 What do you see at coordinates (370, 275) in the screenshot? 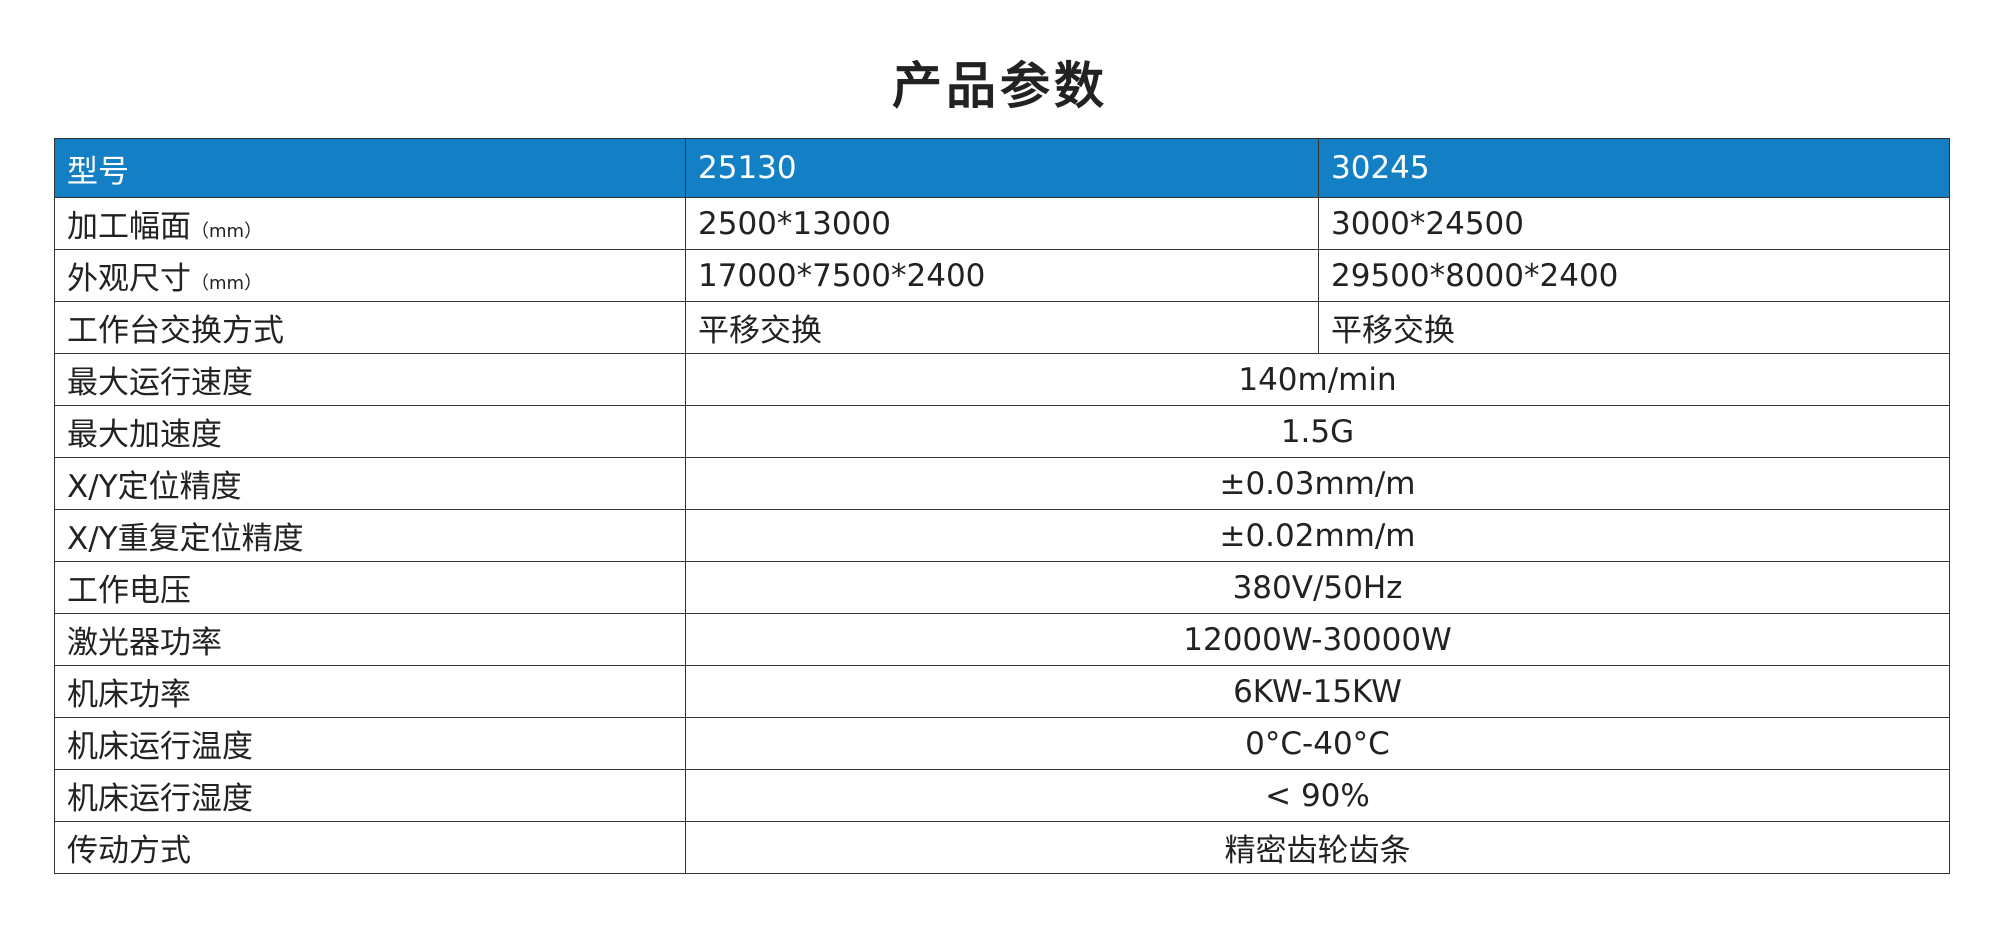
I see `row-label: 外观尺寸（mm）` at bounding box center [370, 275].